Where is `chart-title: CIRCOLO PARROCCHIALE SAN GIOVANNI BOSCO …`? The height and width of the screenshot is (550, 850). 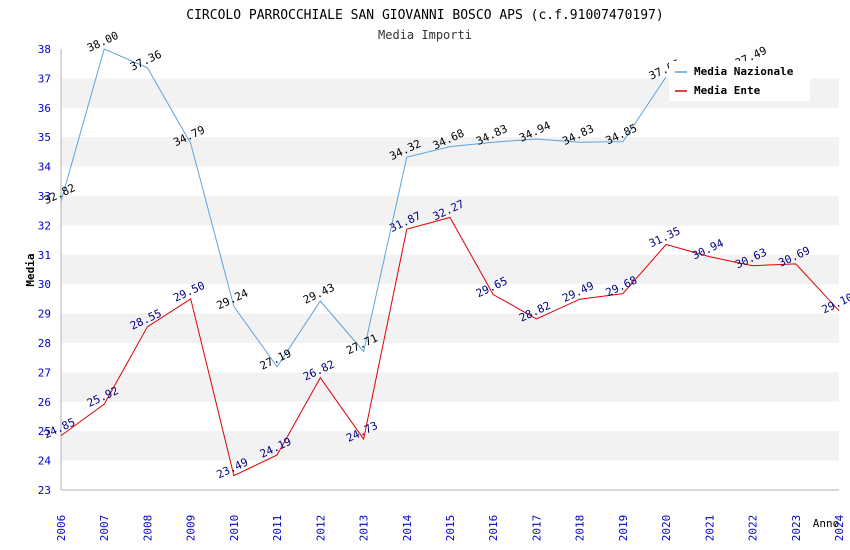 chart-title: CIRCOLO PARROCCHIALE SAN GIOVANNI BOSCO … is located at coordinates (424, 15).